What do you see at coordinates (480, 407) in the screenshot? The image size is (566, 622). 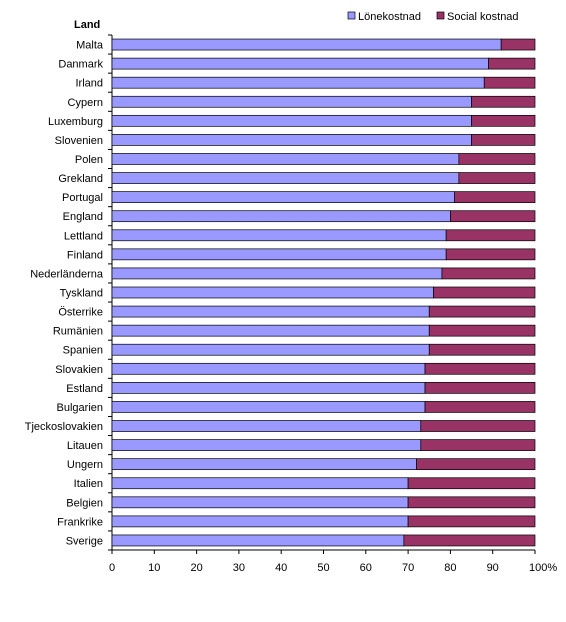 I see `bar-bulgarien-social-kostnad` at bounding box center [480, 407].